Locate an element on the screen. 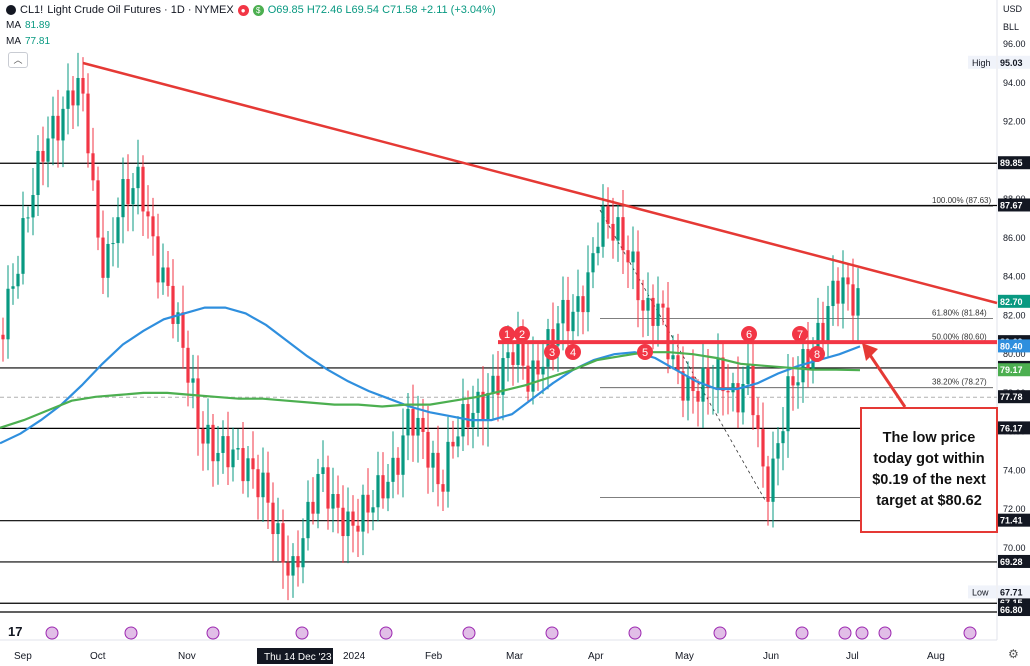 Image resolution: width=1030 pixels, height=666 pixels. ma1-legend: MA 81.89 is located at coordinates (28, 25).